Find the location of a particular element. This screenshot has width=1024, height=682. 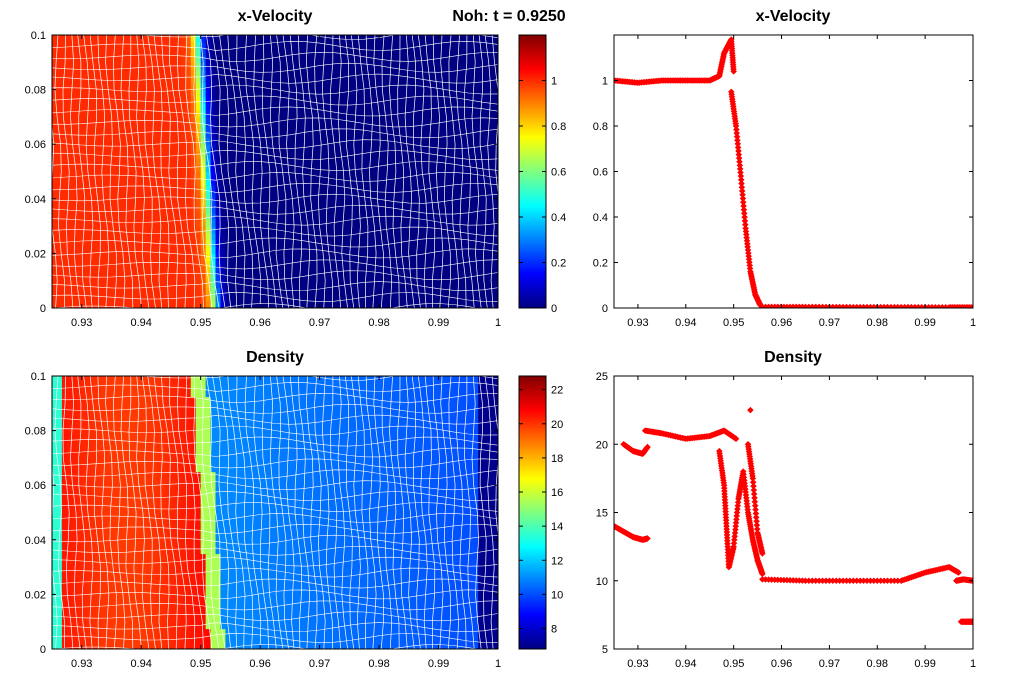

x-tick-label: 0.98 is located at coordinates (877, 323).